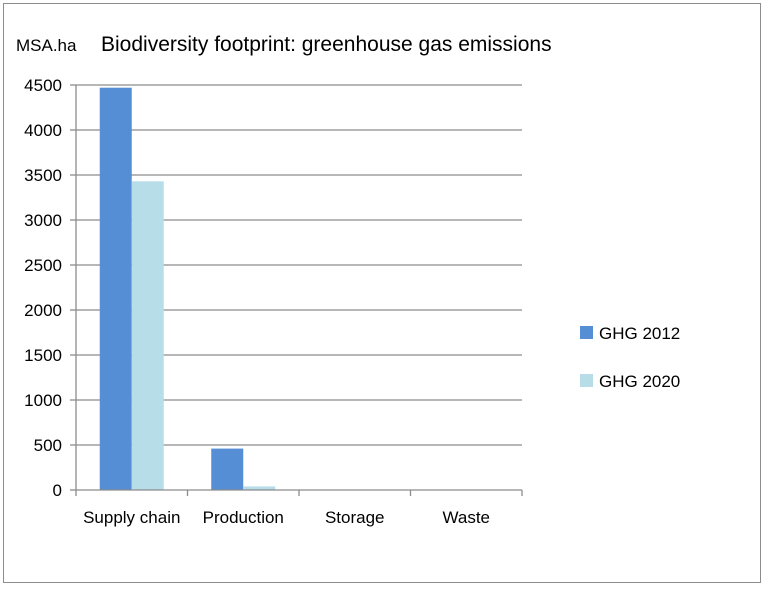 The image size is (768, 591). Describe the element at coordinates (43, 175) in the screenshot. I see `y-tick-label: 3500` at that location.